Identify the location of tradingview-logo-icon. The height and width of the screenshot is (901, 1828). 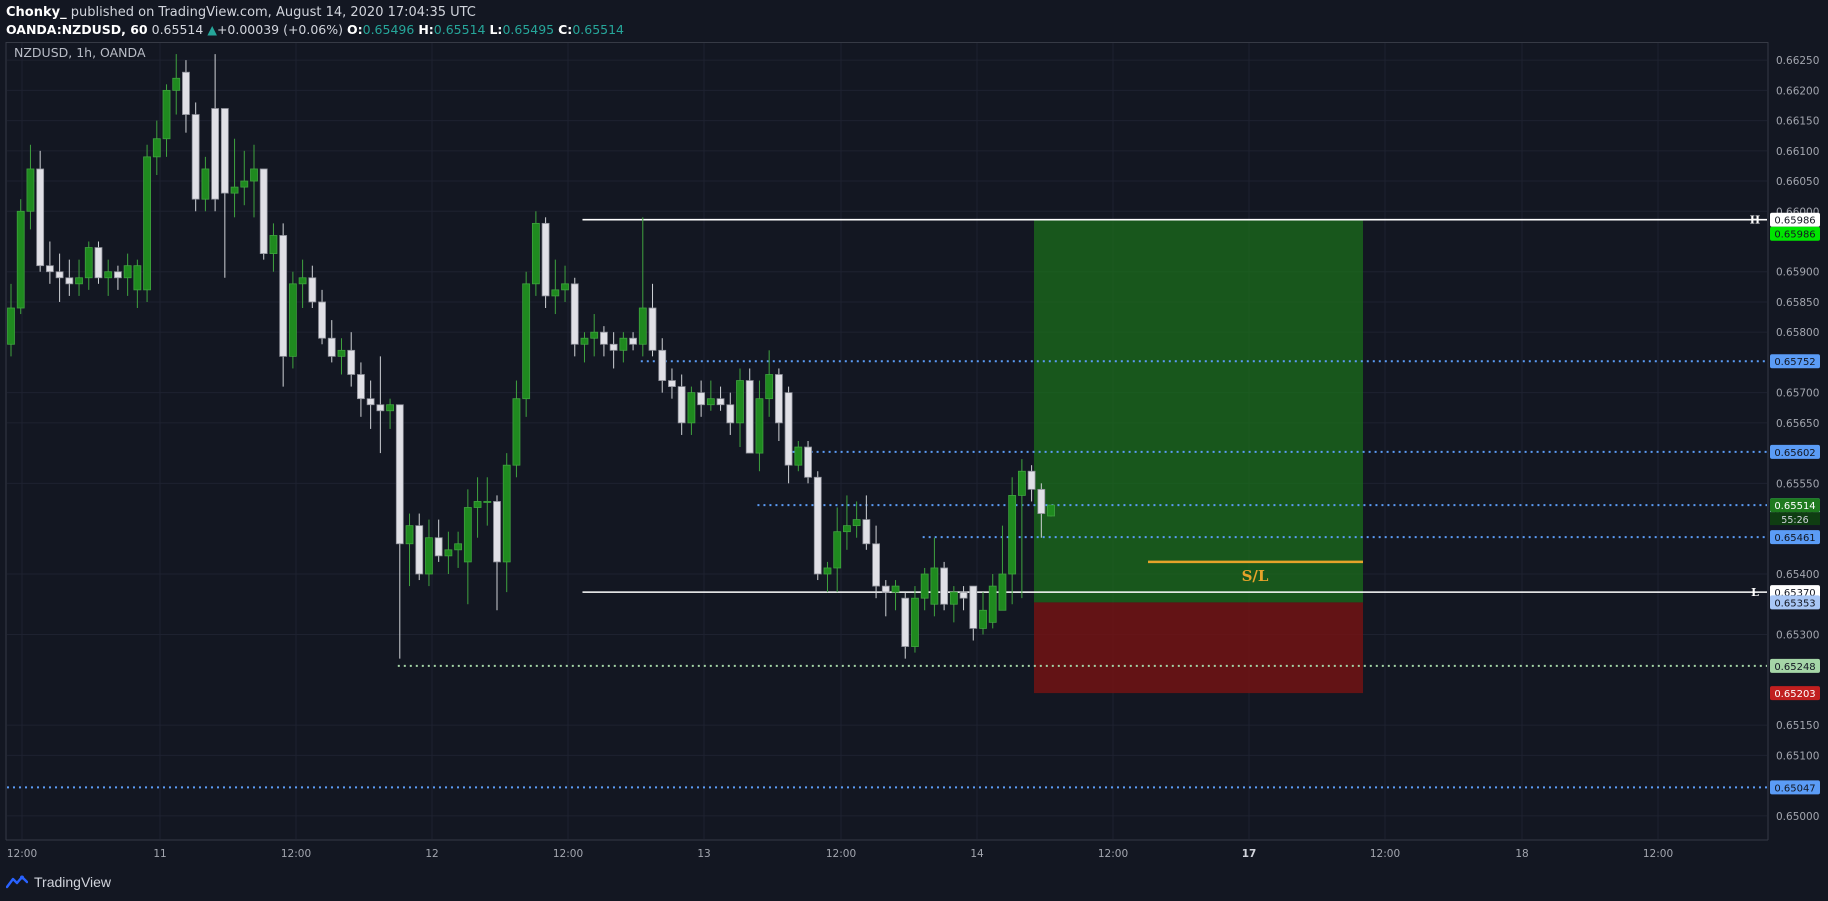
(17, 882).